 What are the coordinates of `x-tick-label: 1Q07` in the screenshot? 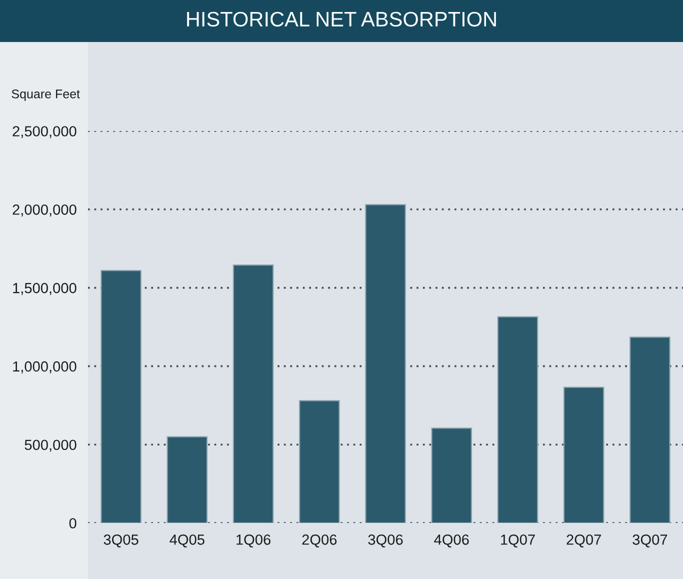 It's located at (518, 541).